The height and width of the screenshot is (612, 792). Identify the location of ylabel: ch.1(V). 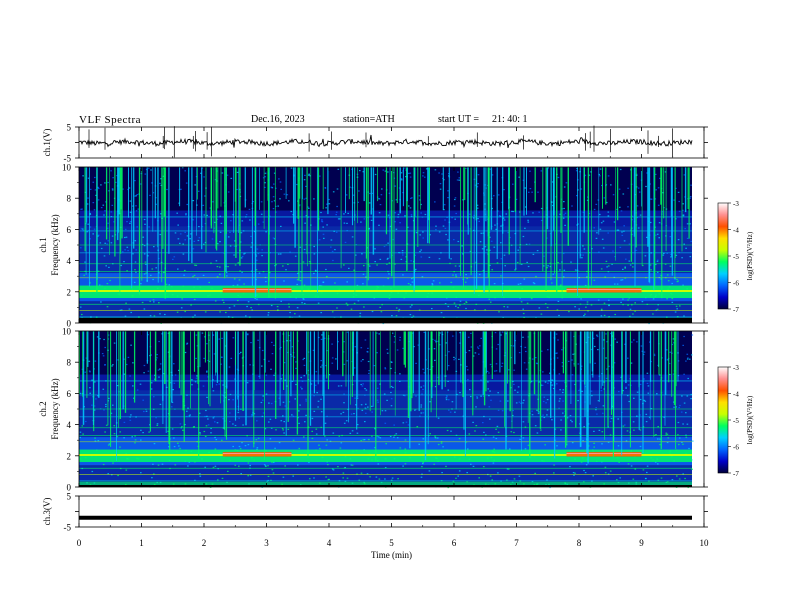
(47, 143).